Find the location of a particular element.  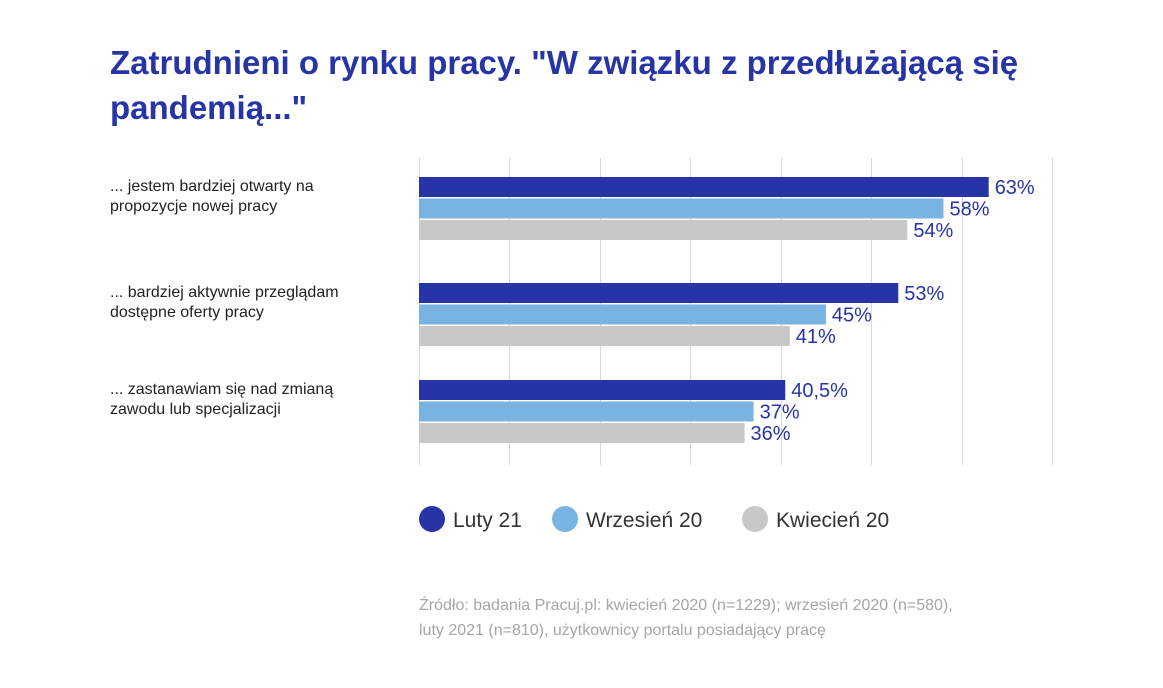

data-label: 45% is located at coordinates (852, 316).